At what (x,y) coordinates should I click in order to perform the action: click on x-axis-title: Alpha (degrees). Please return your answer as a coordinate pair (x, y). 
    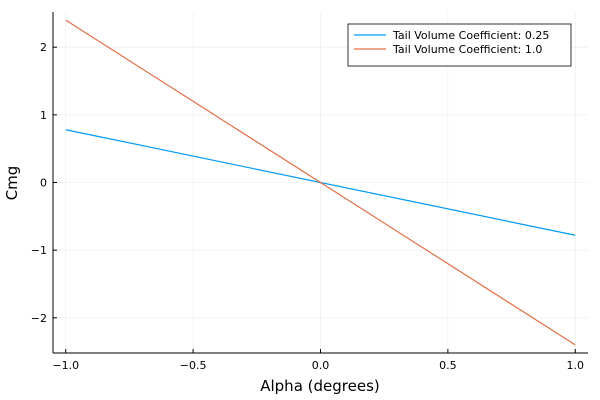
    Looking at the image, I should click on (320, 386).